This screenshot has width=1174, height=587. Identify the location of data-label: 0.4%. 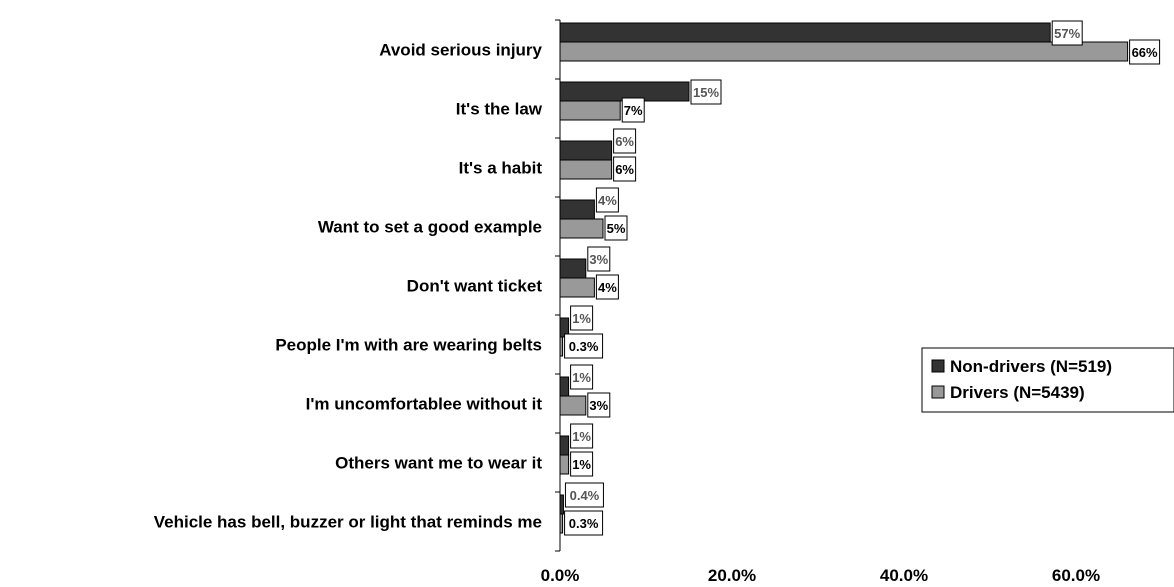
(585, 495).